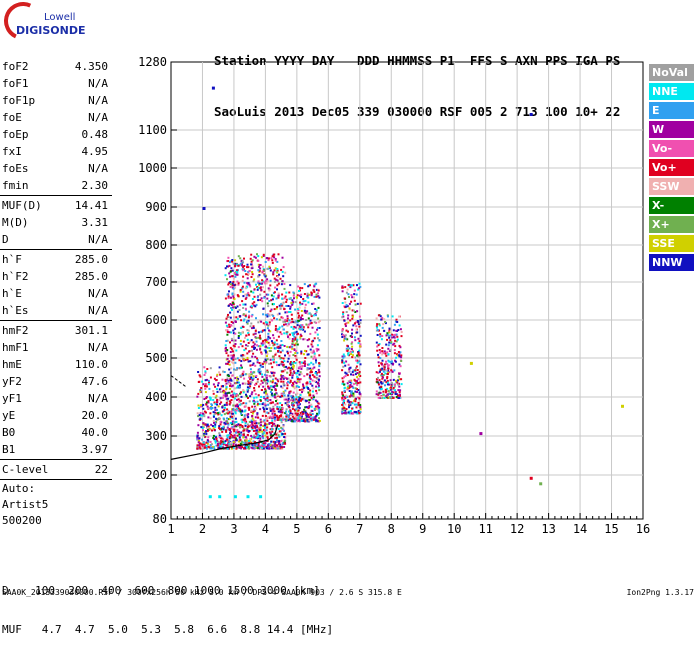  Describe the element at coordinates (98, 83) in the screenshot. I see `param-value: N/A` at that location.